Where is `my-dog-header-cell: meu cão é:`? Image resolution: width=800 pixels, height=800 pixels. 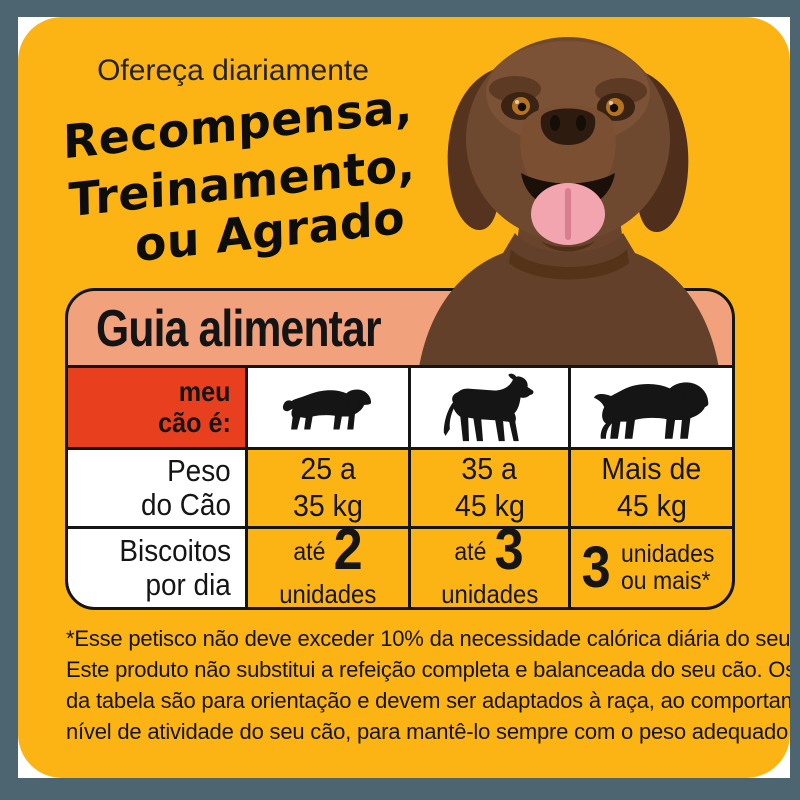 my-dog-header-cell: meu cão é: is located at coordinates (156, 407).